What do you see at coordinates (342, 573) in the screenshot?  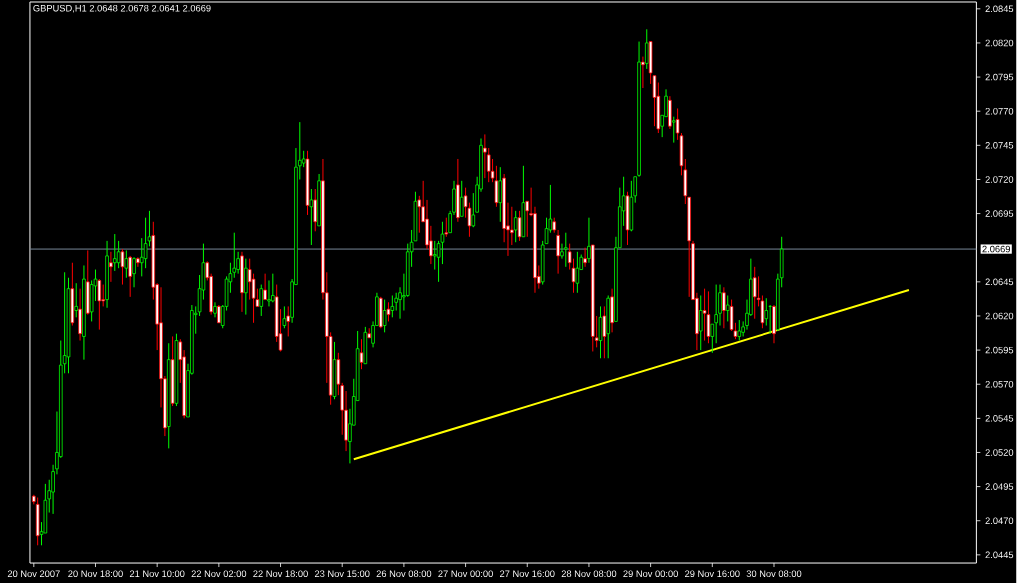 I see `x-tick-label: 23 Nov 15:00` at bounding box center [342, 573].